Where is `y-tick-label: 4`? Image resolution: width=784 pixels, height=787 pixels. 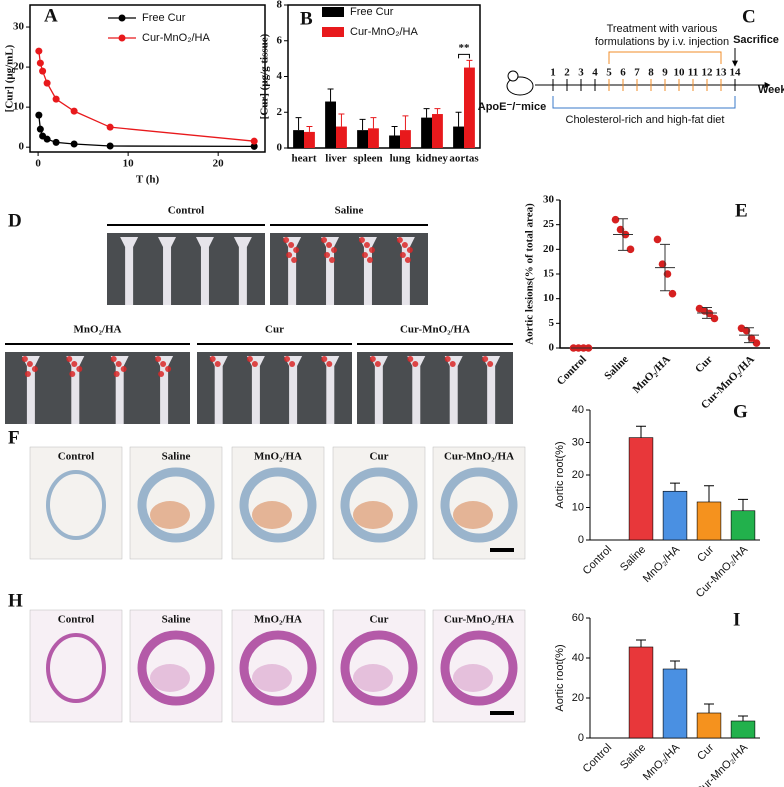 y-tick-label: 4 is located at coordinates (280, 76).